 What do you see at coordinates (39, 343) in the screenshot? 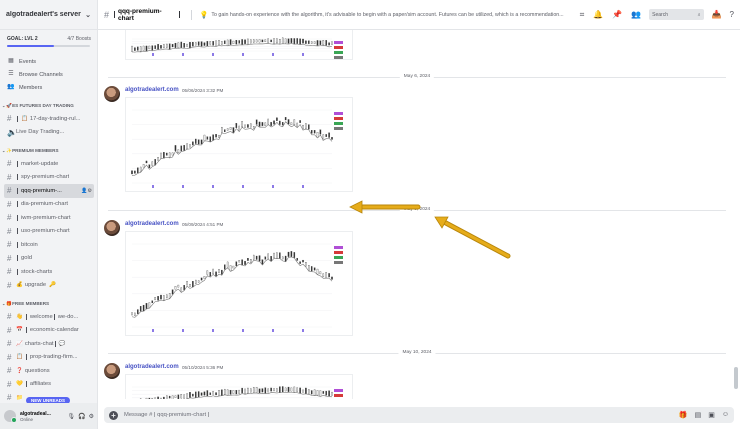
I see `channel-label: charts-chat` at bounding box center [39, 343].